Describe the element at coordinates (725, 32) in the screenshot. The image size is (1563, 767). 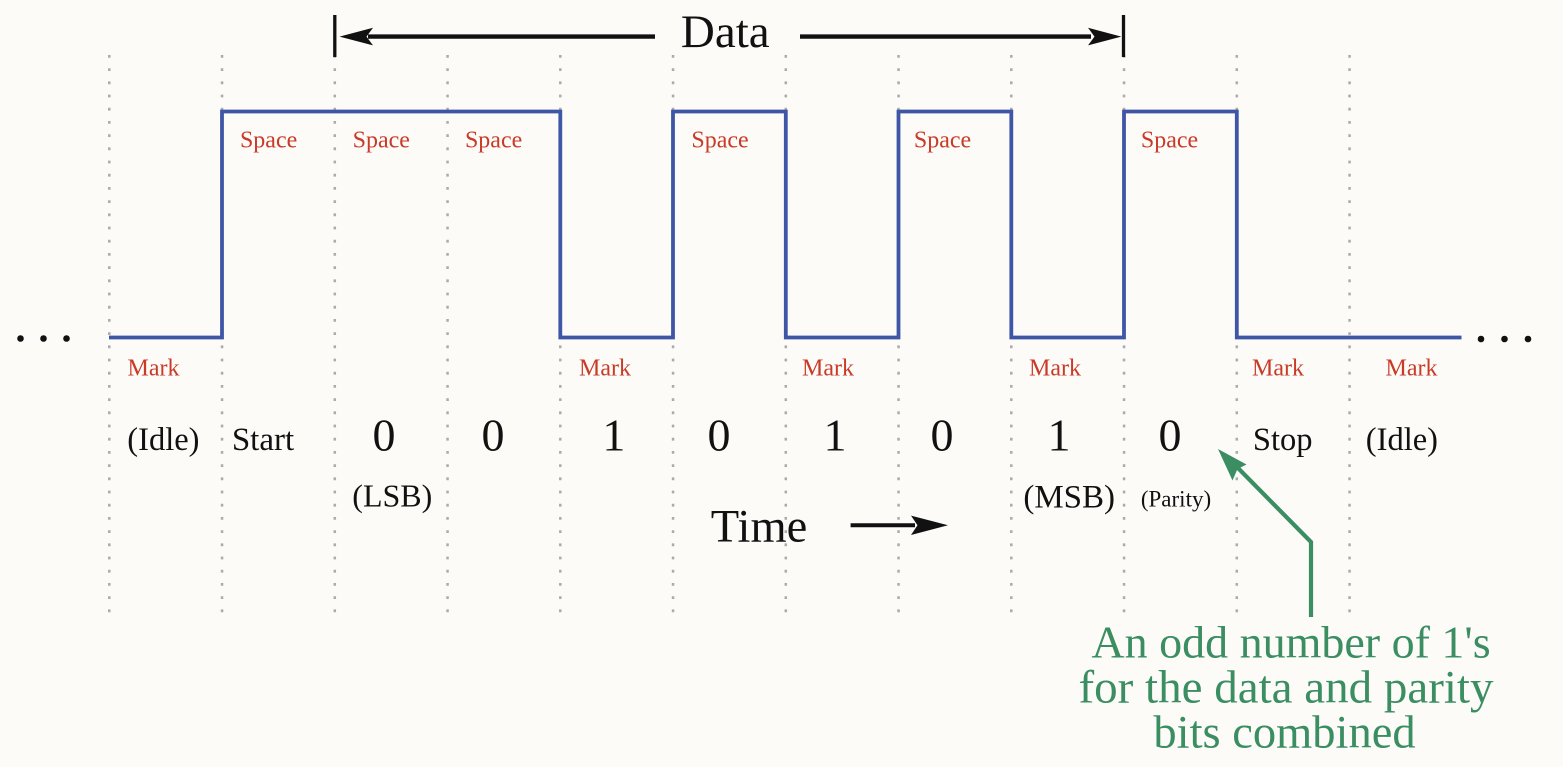
I see `svg-text: Data` at that location.